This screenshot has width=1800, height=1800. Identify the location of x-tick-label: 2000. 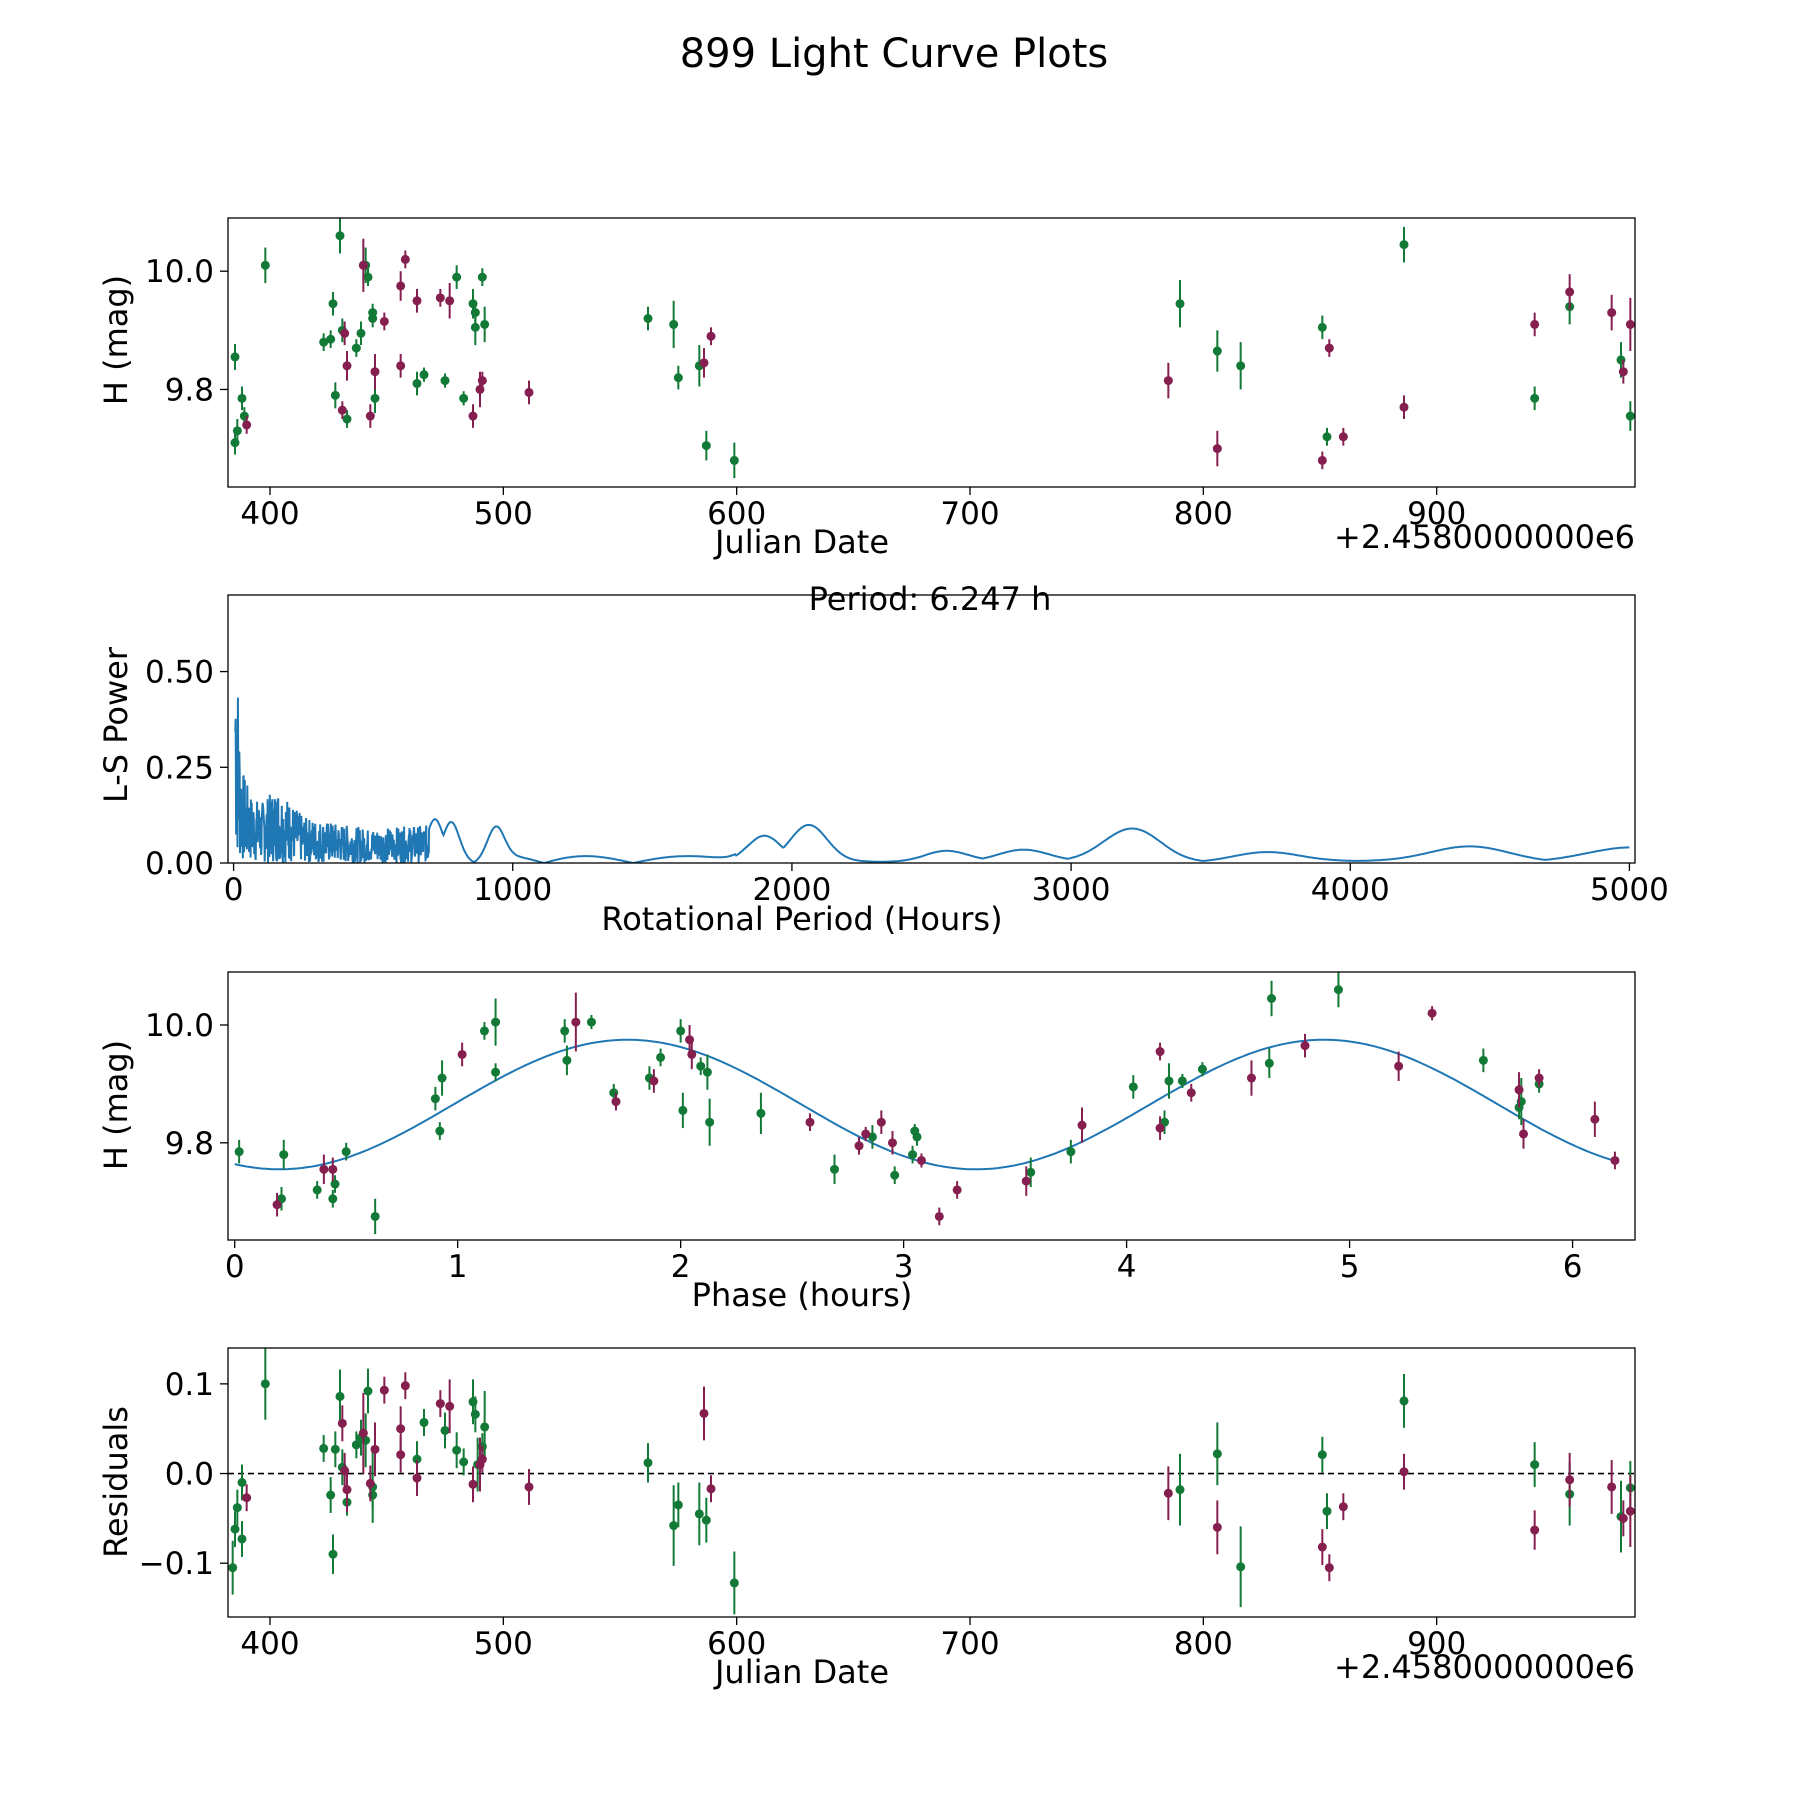
(791, 890).